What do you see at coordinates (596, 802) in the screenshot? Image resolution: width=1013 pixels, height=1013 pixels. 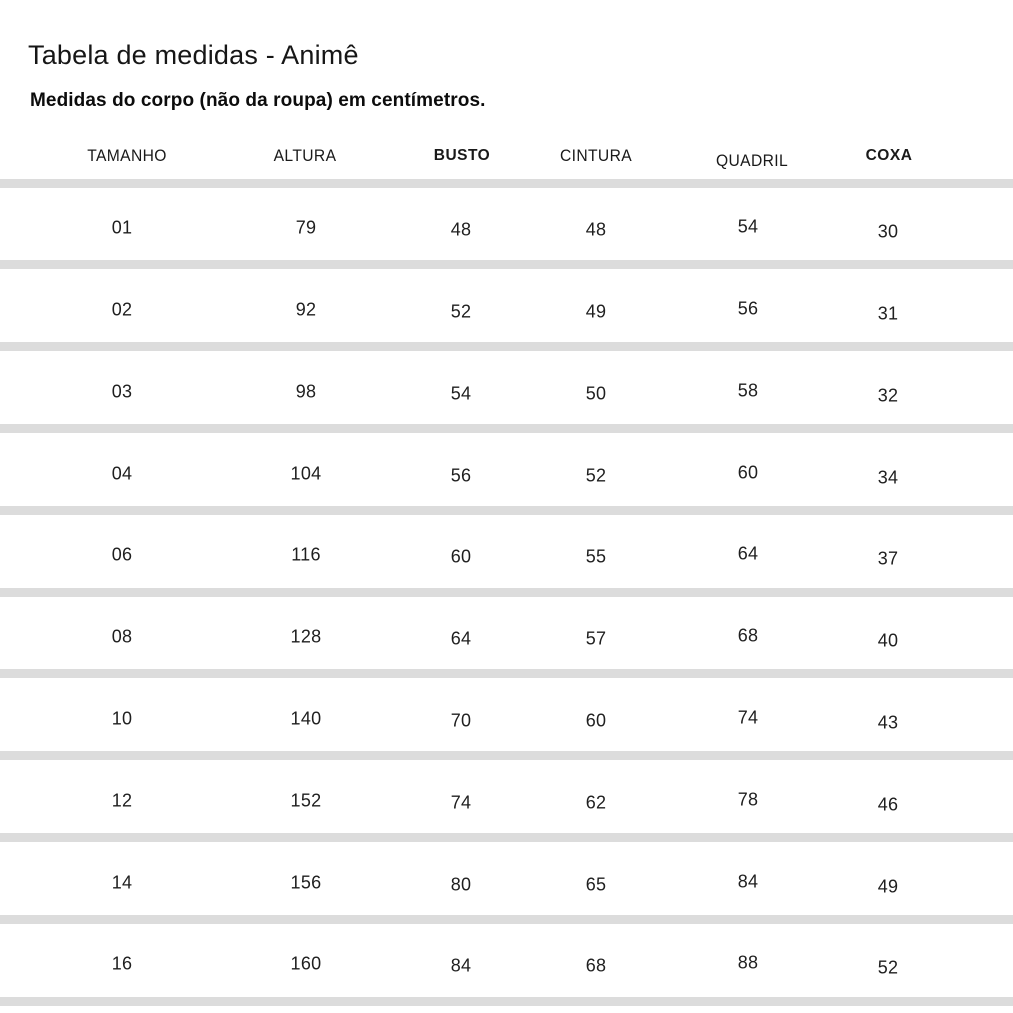 I see `cell-cintura: 62` at bounding box center [596, 802].